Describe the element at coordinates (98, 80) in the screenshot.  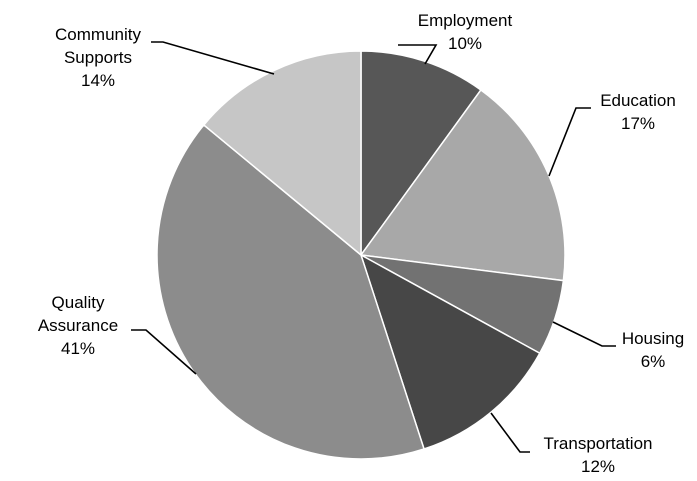
I see `slice-percent-community-supports: 14%` at that location.